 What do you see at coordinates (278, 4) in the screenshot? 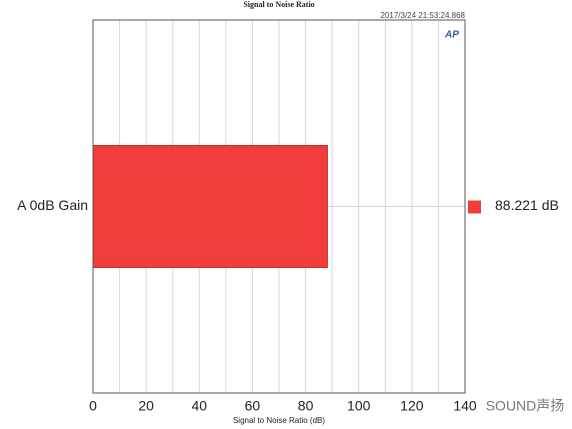
I see `chart-title: Signal to Noise Ratio` at bounding box center [278, 4].